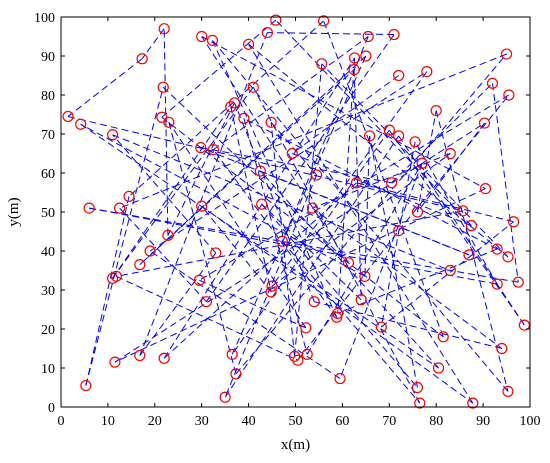 Image resolution: width=550 pixels, height=463 pixels. Describe the element at coordinates (61, 421) in the screenshot. I see `x-tick-label: 0` at that location.